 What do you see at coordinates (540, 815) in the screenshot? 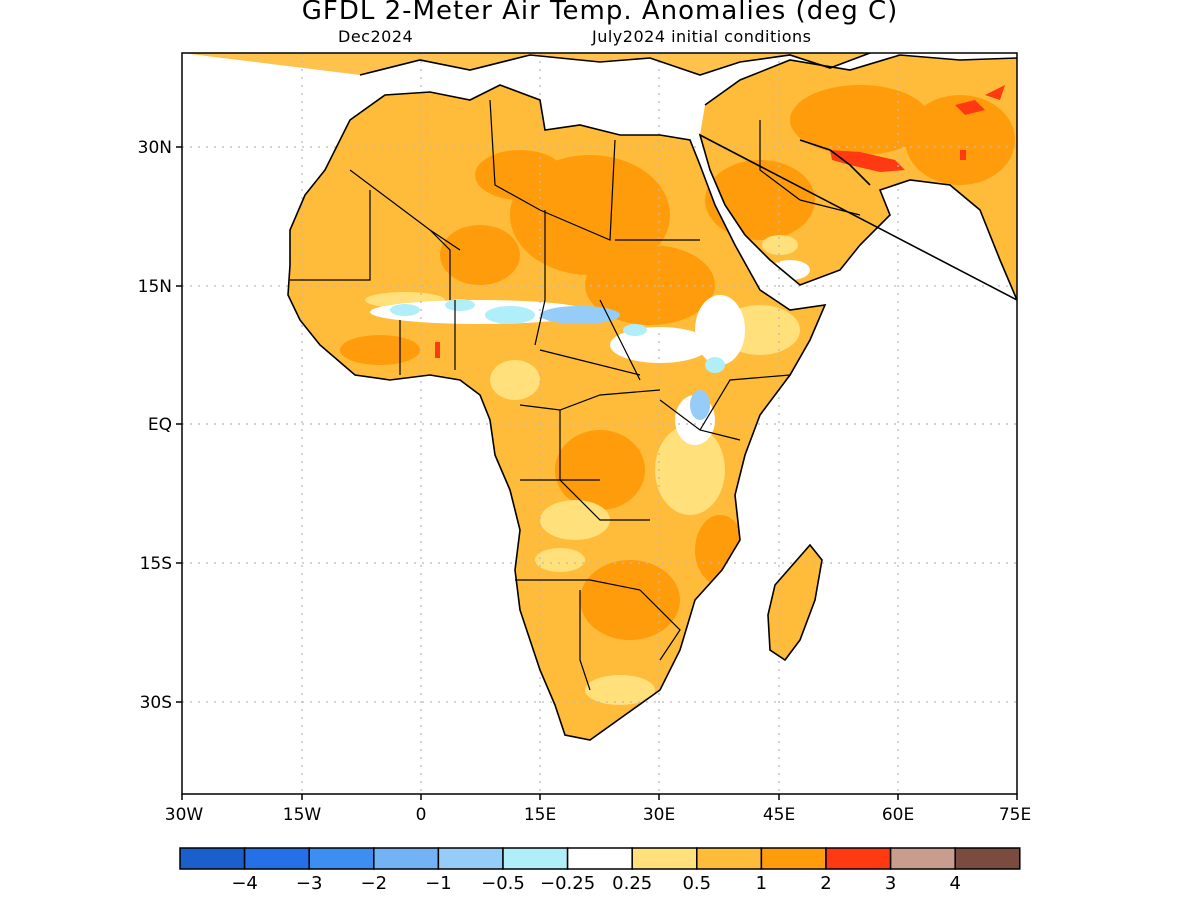
I see `lon-label: 15E` at bounding box center [540, 815].